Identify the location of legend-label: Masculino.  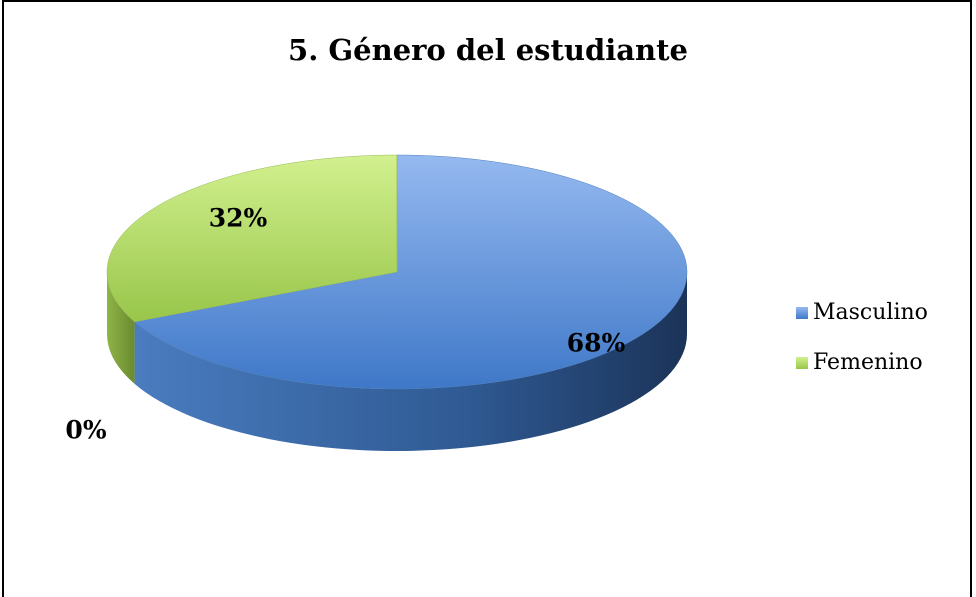
(870, 312).